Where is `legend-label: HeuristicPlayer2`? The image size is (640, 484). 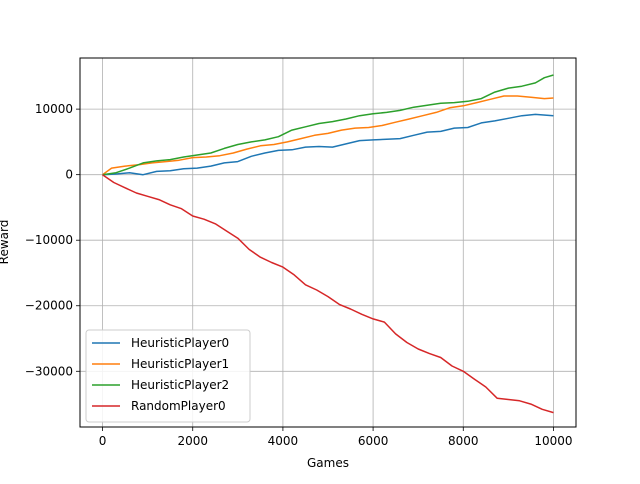 legend-label: HeuristicPlayer2 is located at coordinates (180, 385).